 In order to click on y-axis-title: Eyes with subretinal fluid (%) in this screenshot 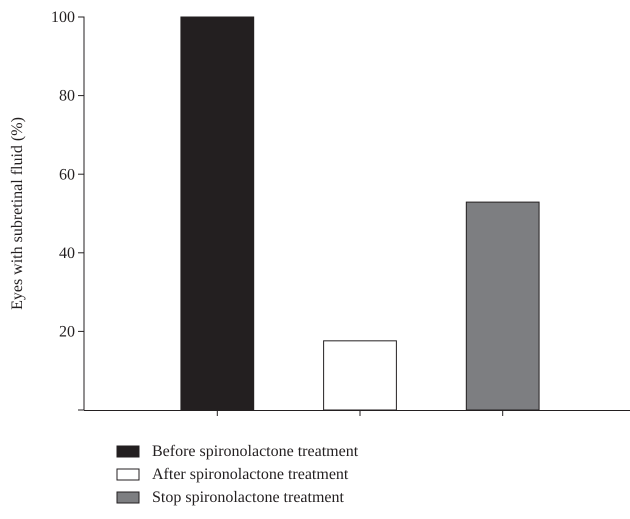, I will do `click(17, 213)`.